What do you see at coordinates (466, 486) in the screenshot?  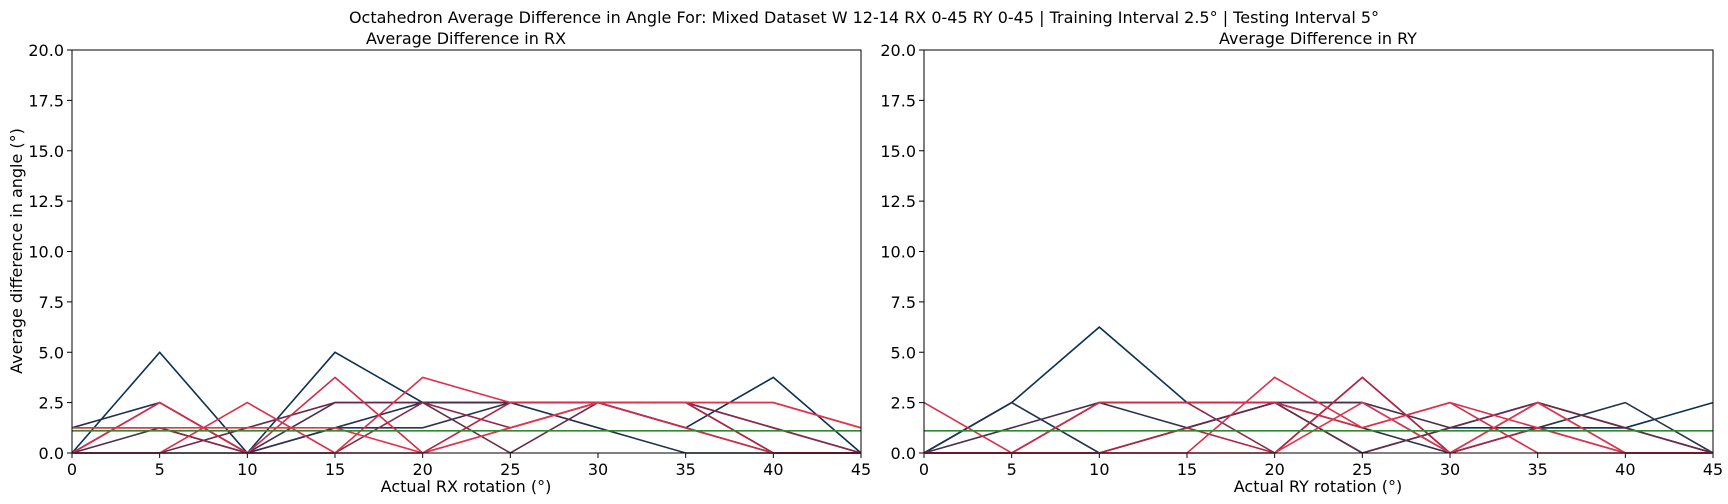 I see `rx-x-axis-label: Actual RX rotation (°)` at bounding box center [466, 486].